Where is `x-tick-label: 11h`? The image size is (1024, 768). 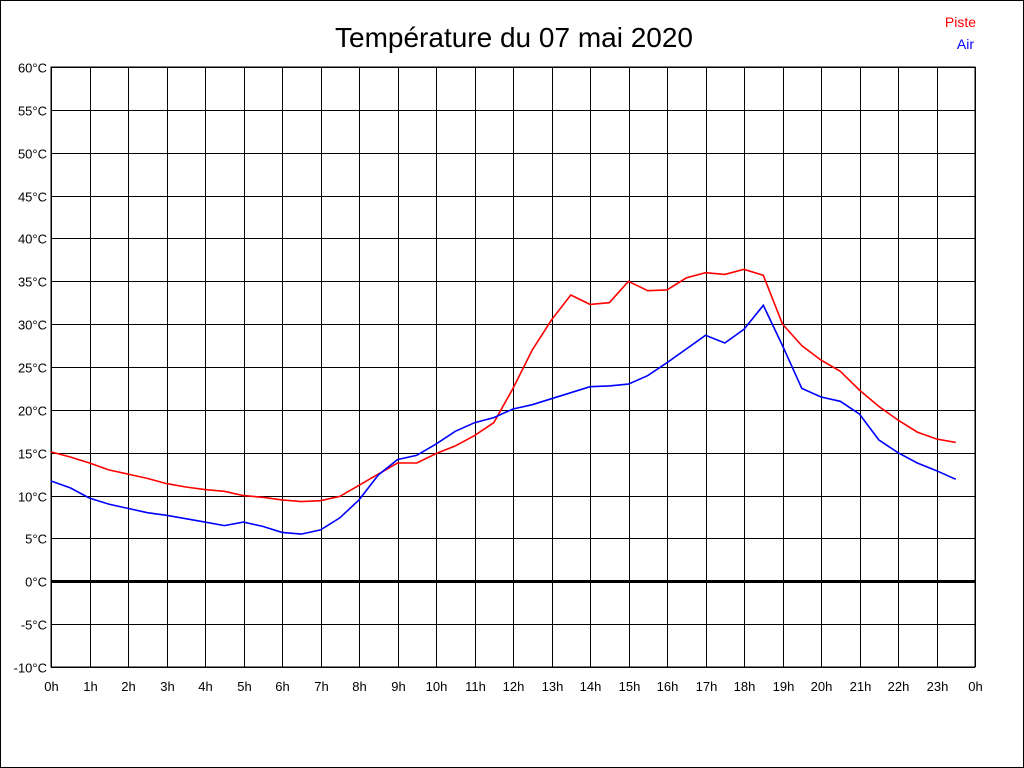 x-tick-label: 11h is located at coordinates (475, 686).